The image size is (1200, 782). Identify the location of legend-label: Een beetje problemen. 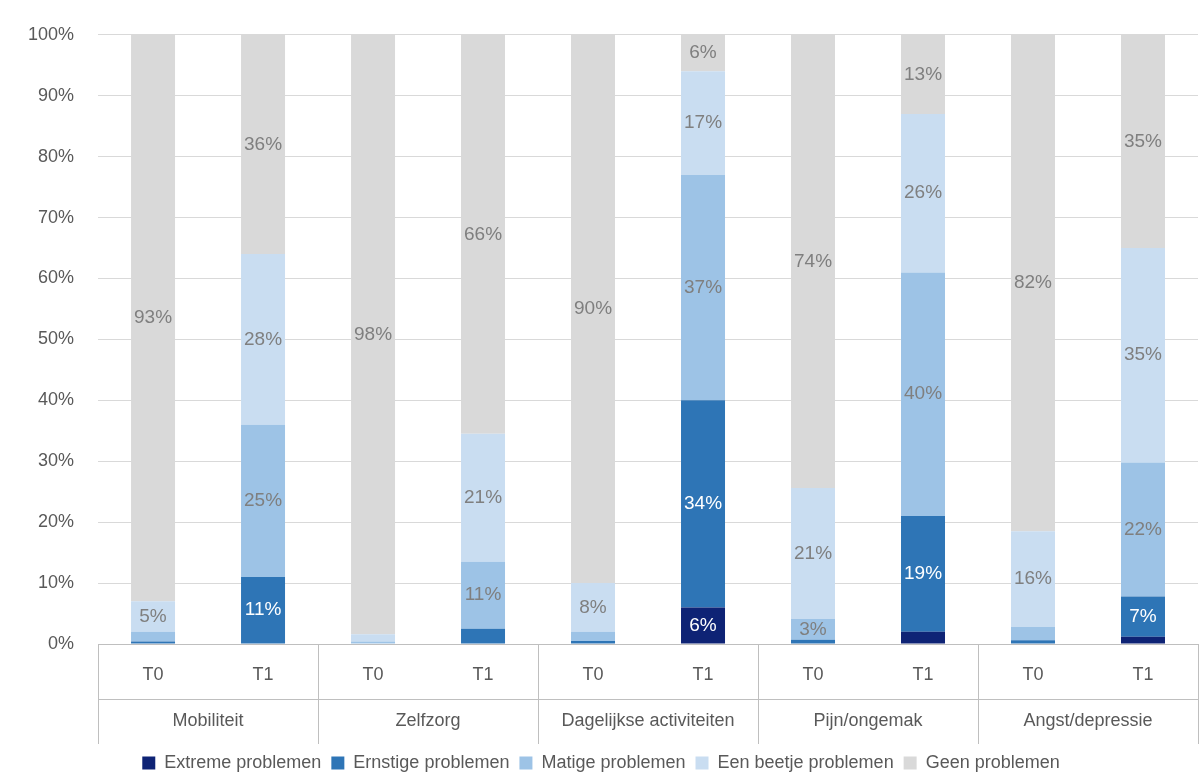
(805, 761).